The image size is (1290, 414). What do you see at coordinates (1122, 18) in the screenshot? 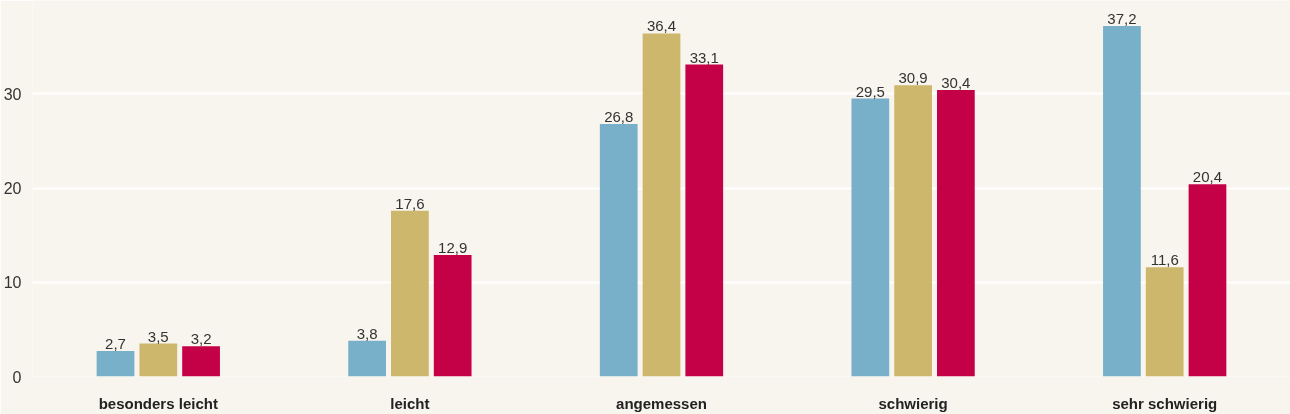
I see `data-label: 37,2` at bounding box center [1122, 18].